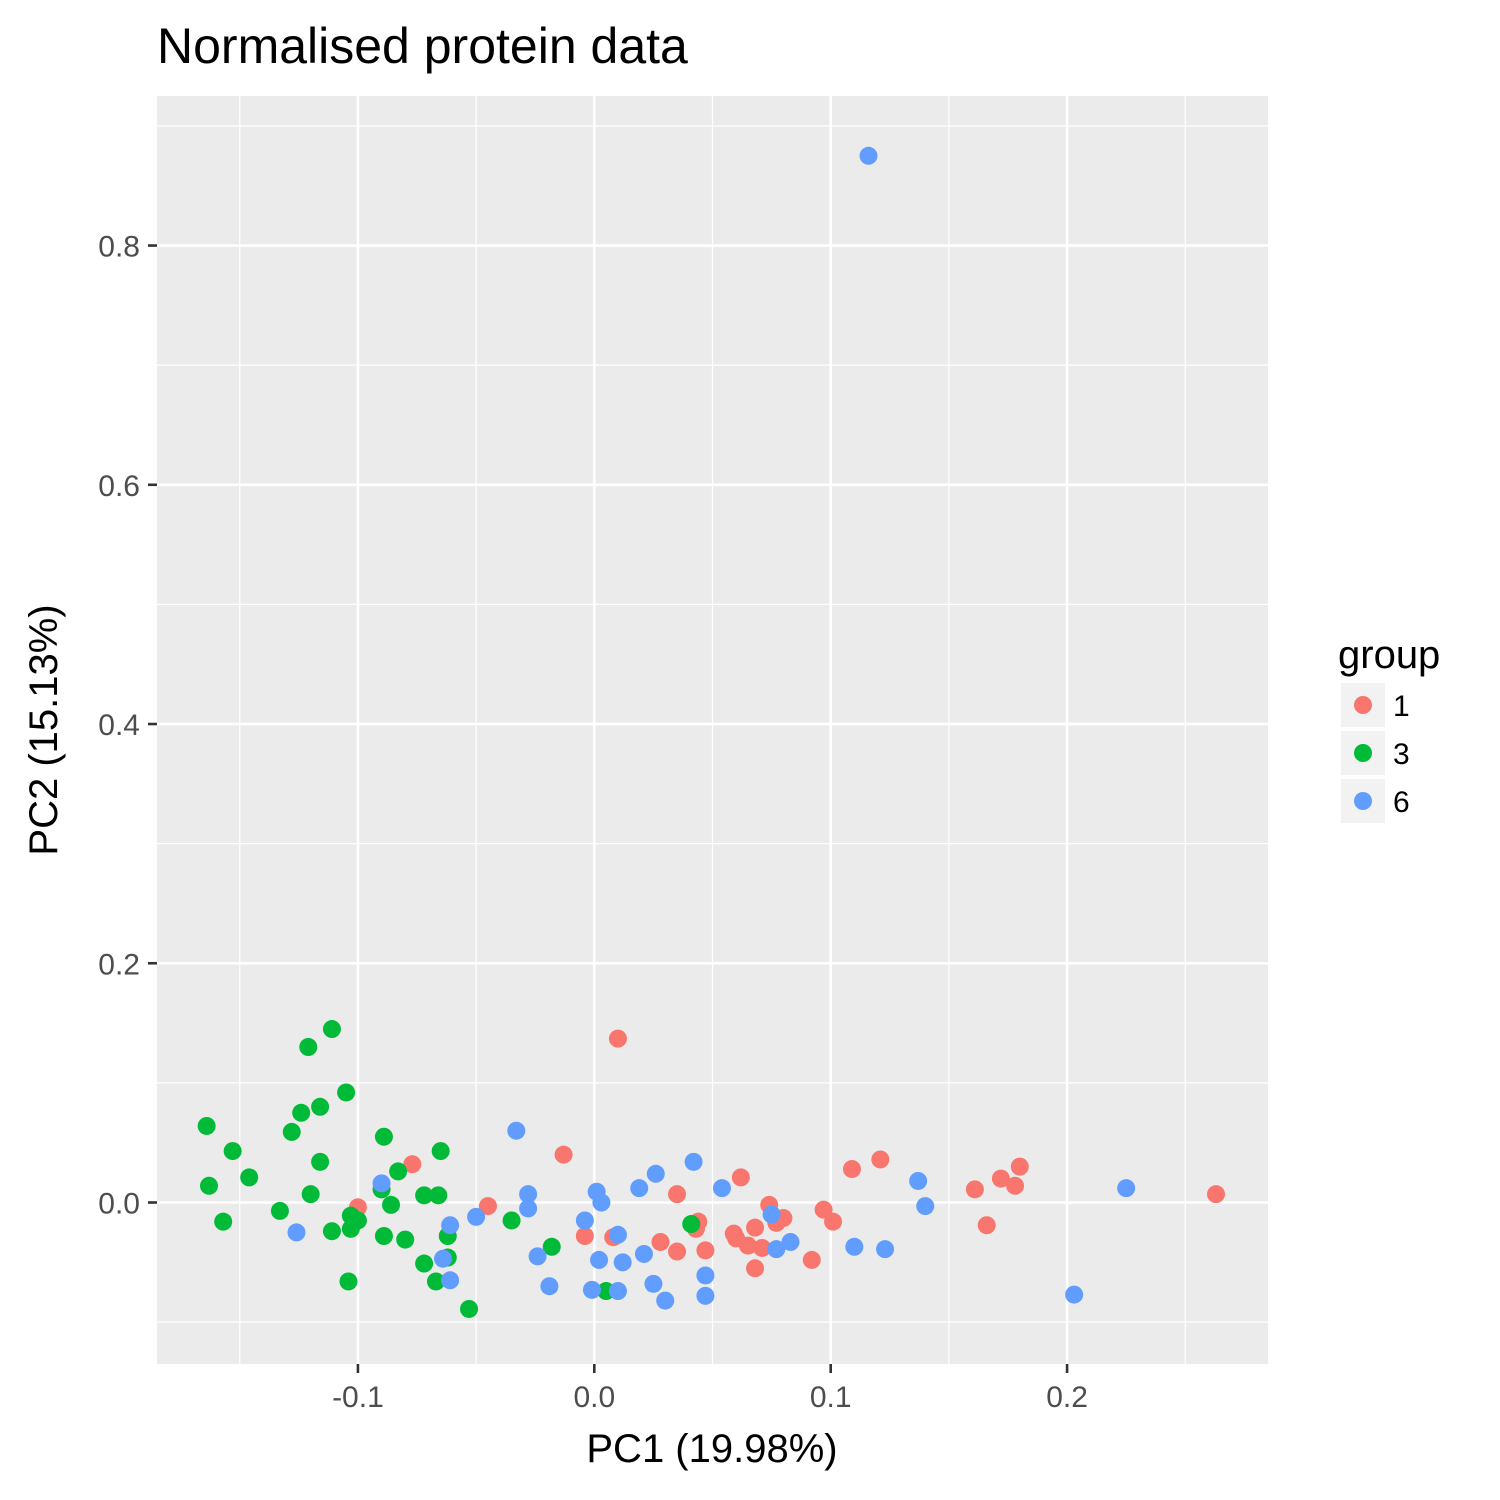 This screenshot has width=1500, height=1500. I want to click on x-axis-title: PC1 (19.98%), so click(711, 1449).